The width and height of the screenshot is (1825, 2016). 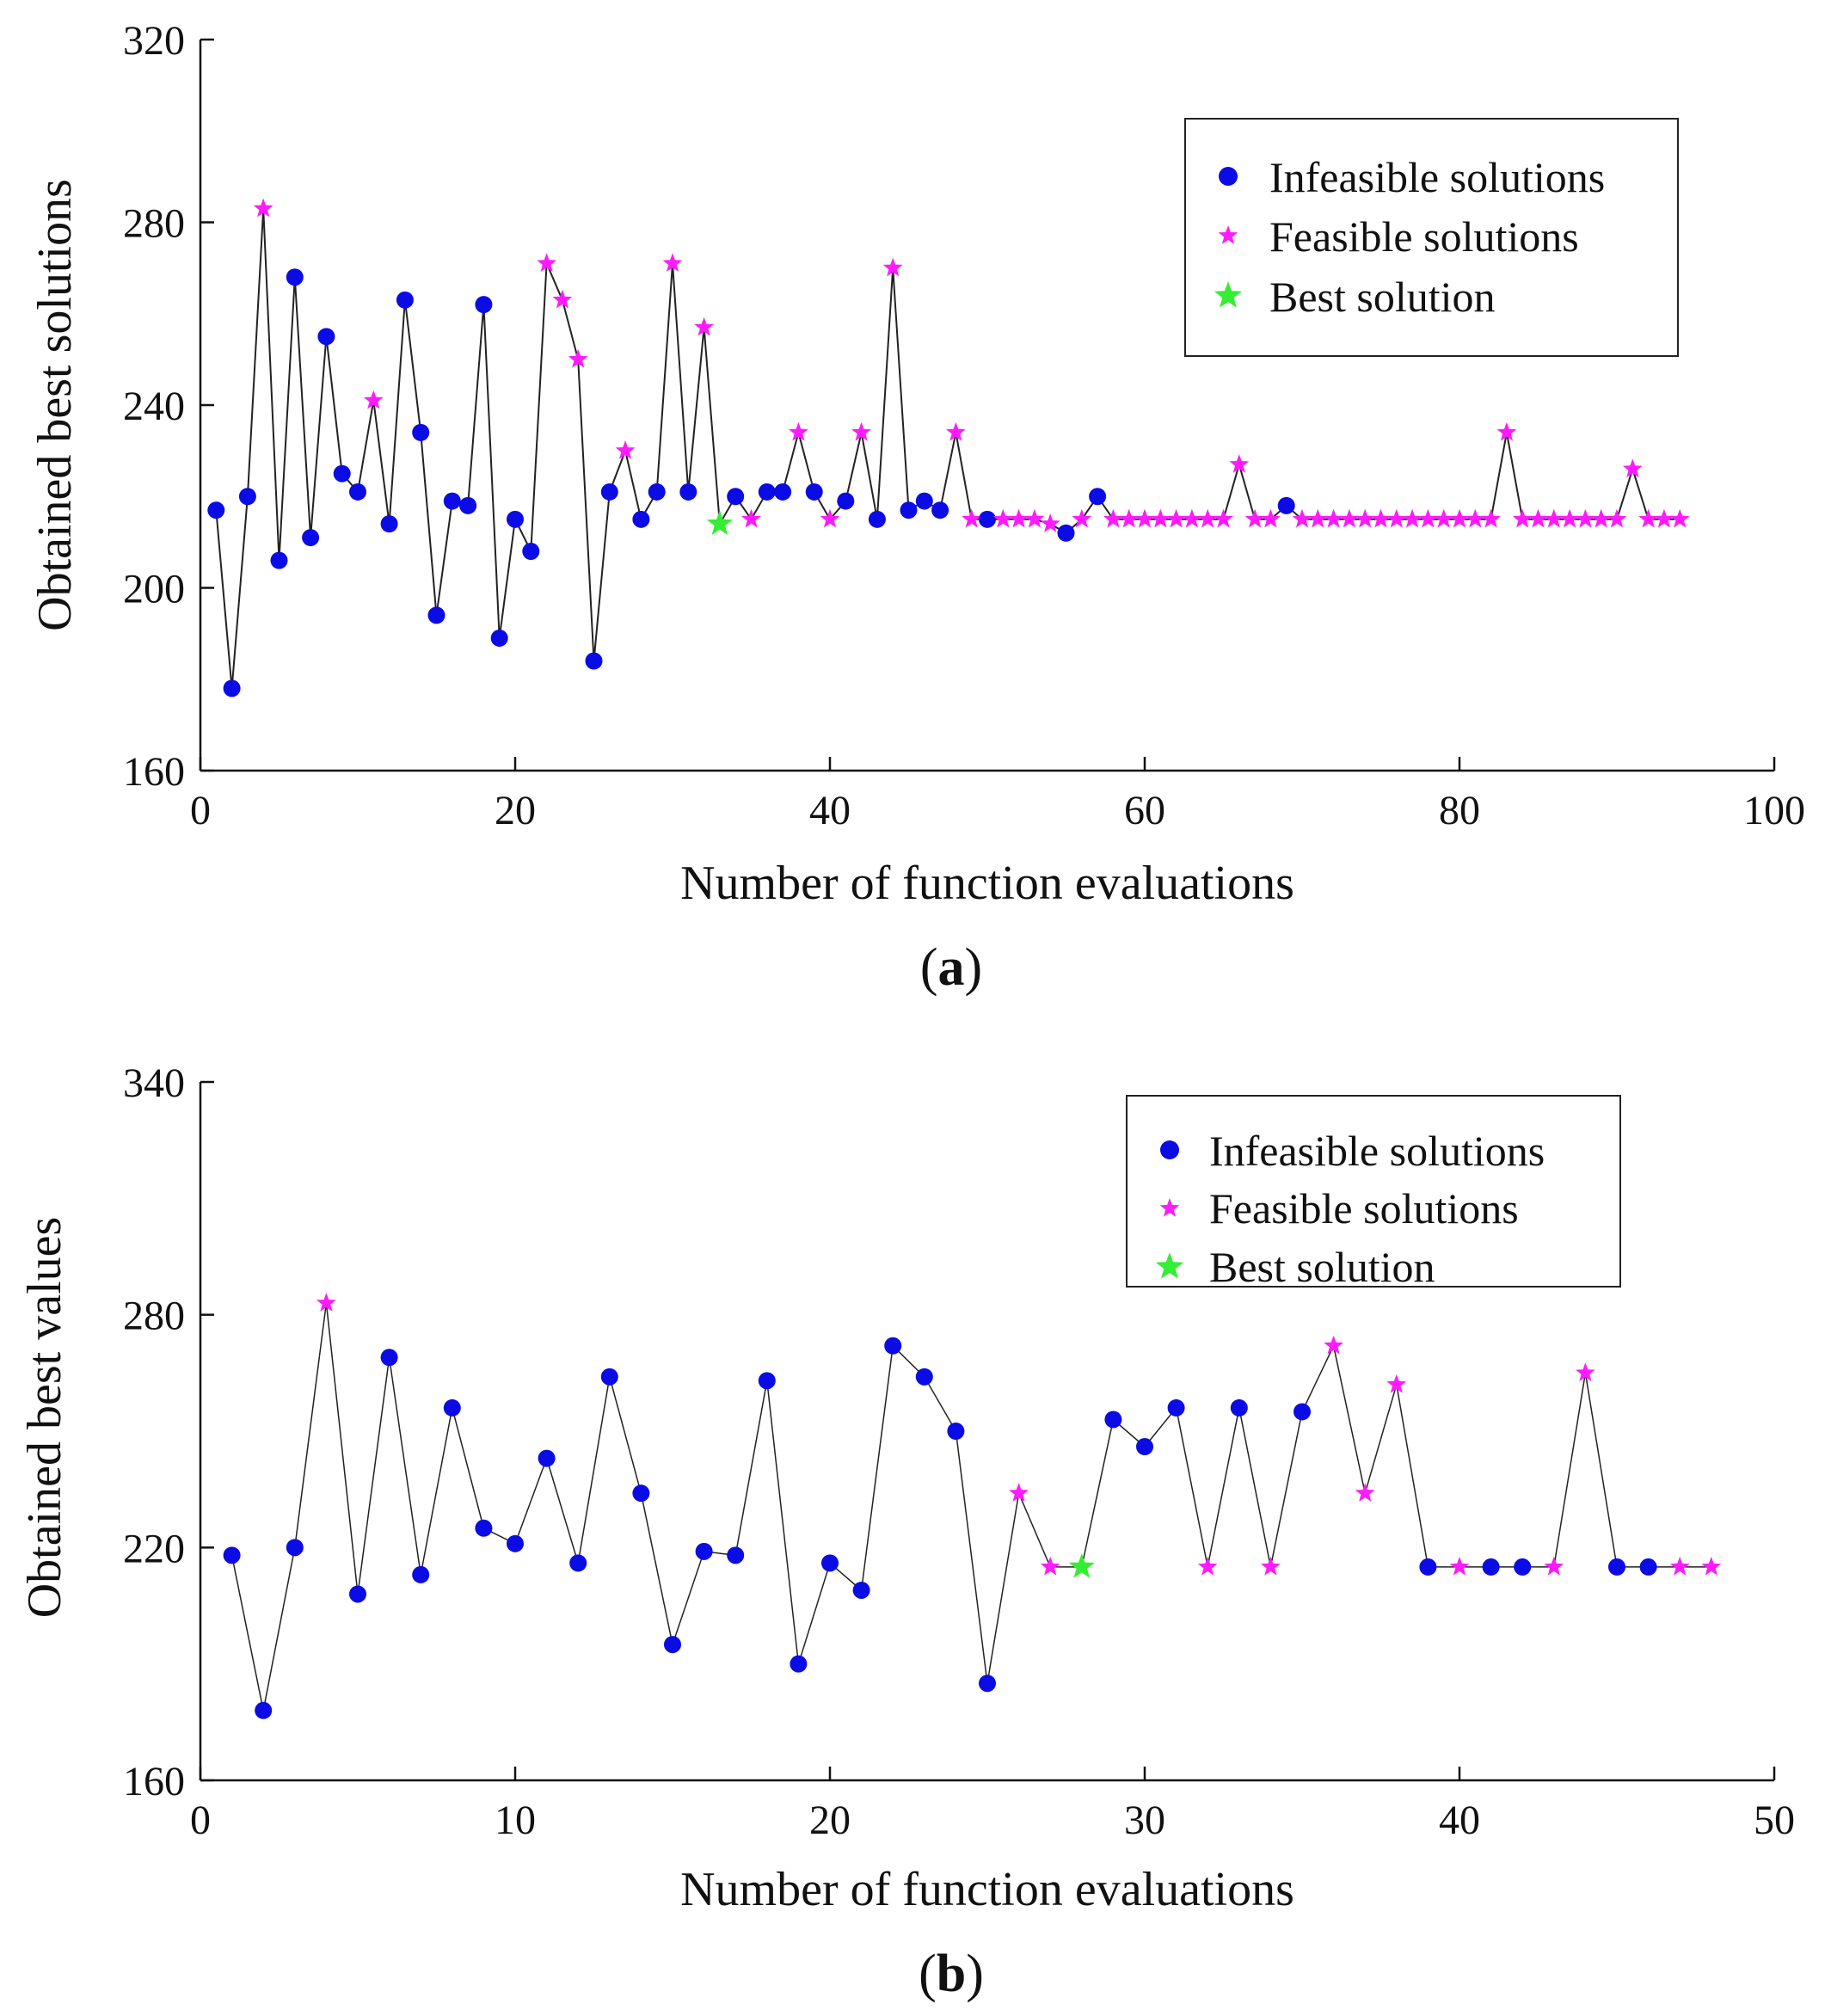 I want to click on chart-b-x-tick-label: 20, so click(x=830, y=1821).